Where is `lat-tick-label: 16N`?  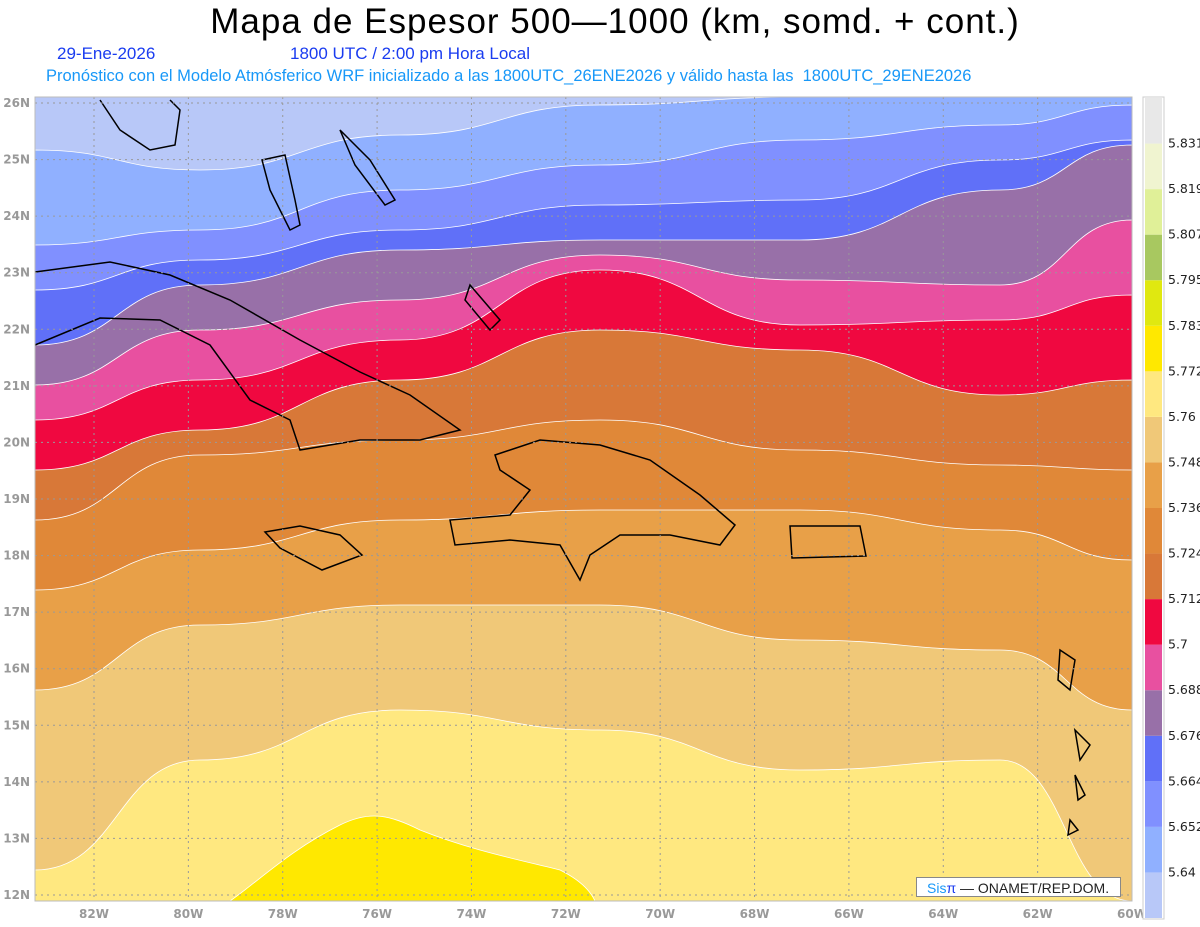
lat-tick-label: 16N is located at coordinates (16, 669).